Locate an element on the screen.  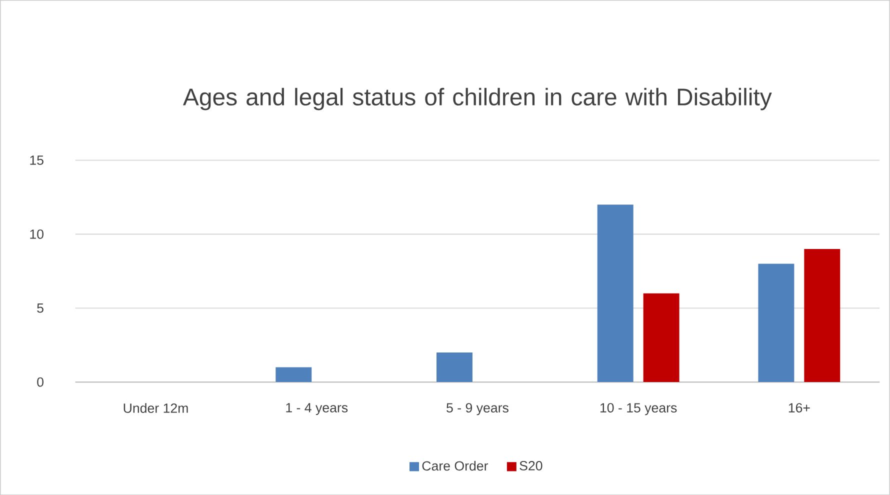
y-tick-label: 0 is located at coordinates (40, 382).